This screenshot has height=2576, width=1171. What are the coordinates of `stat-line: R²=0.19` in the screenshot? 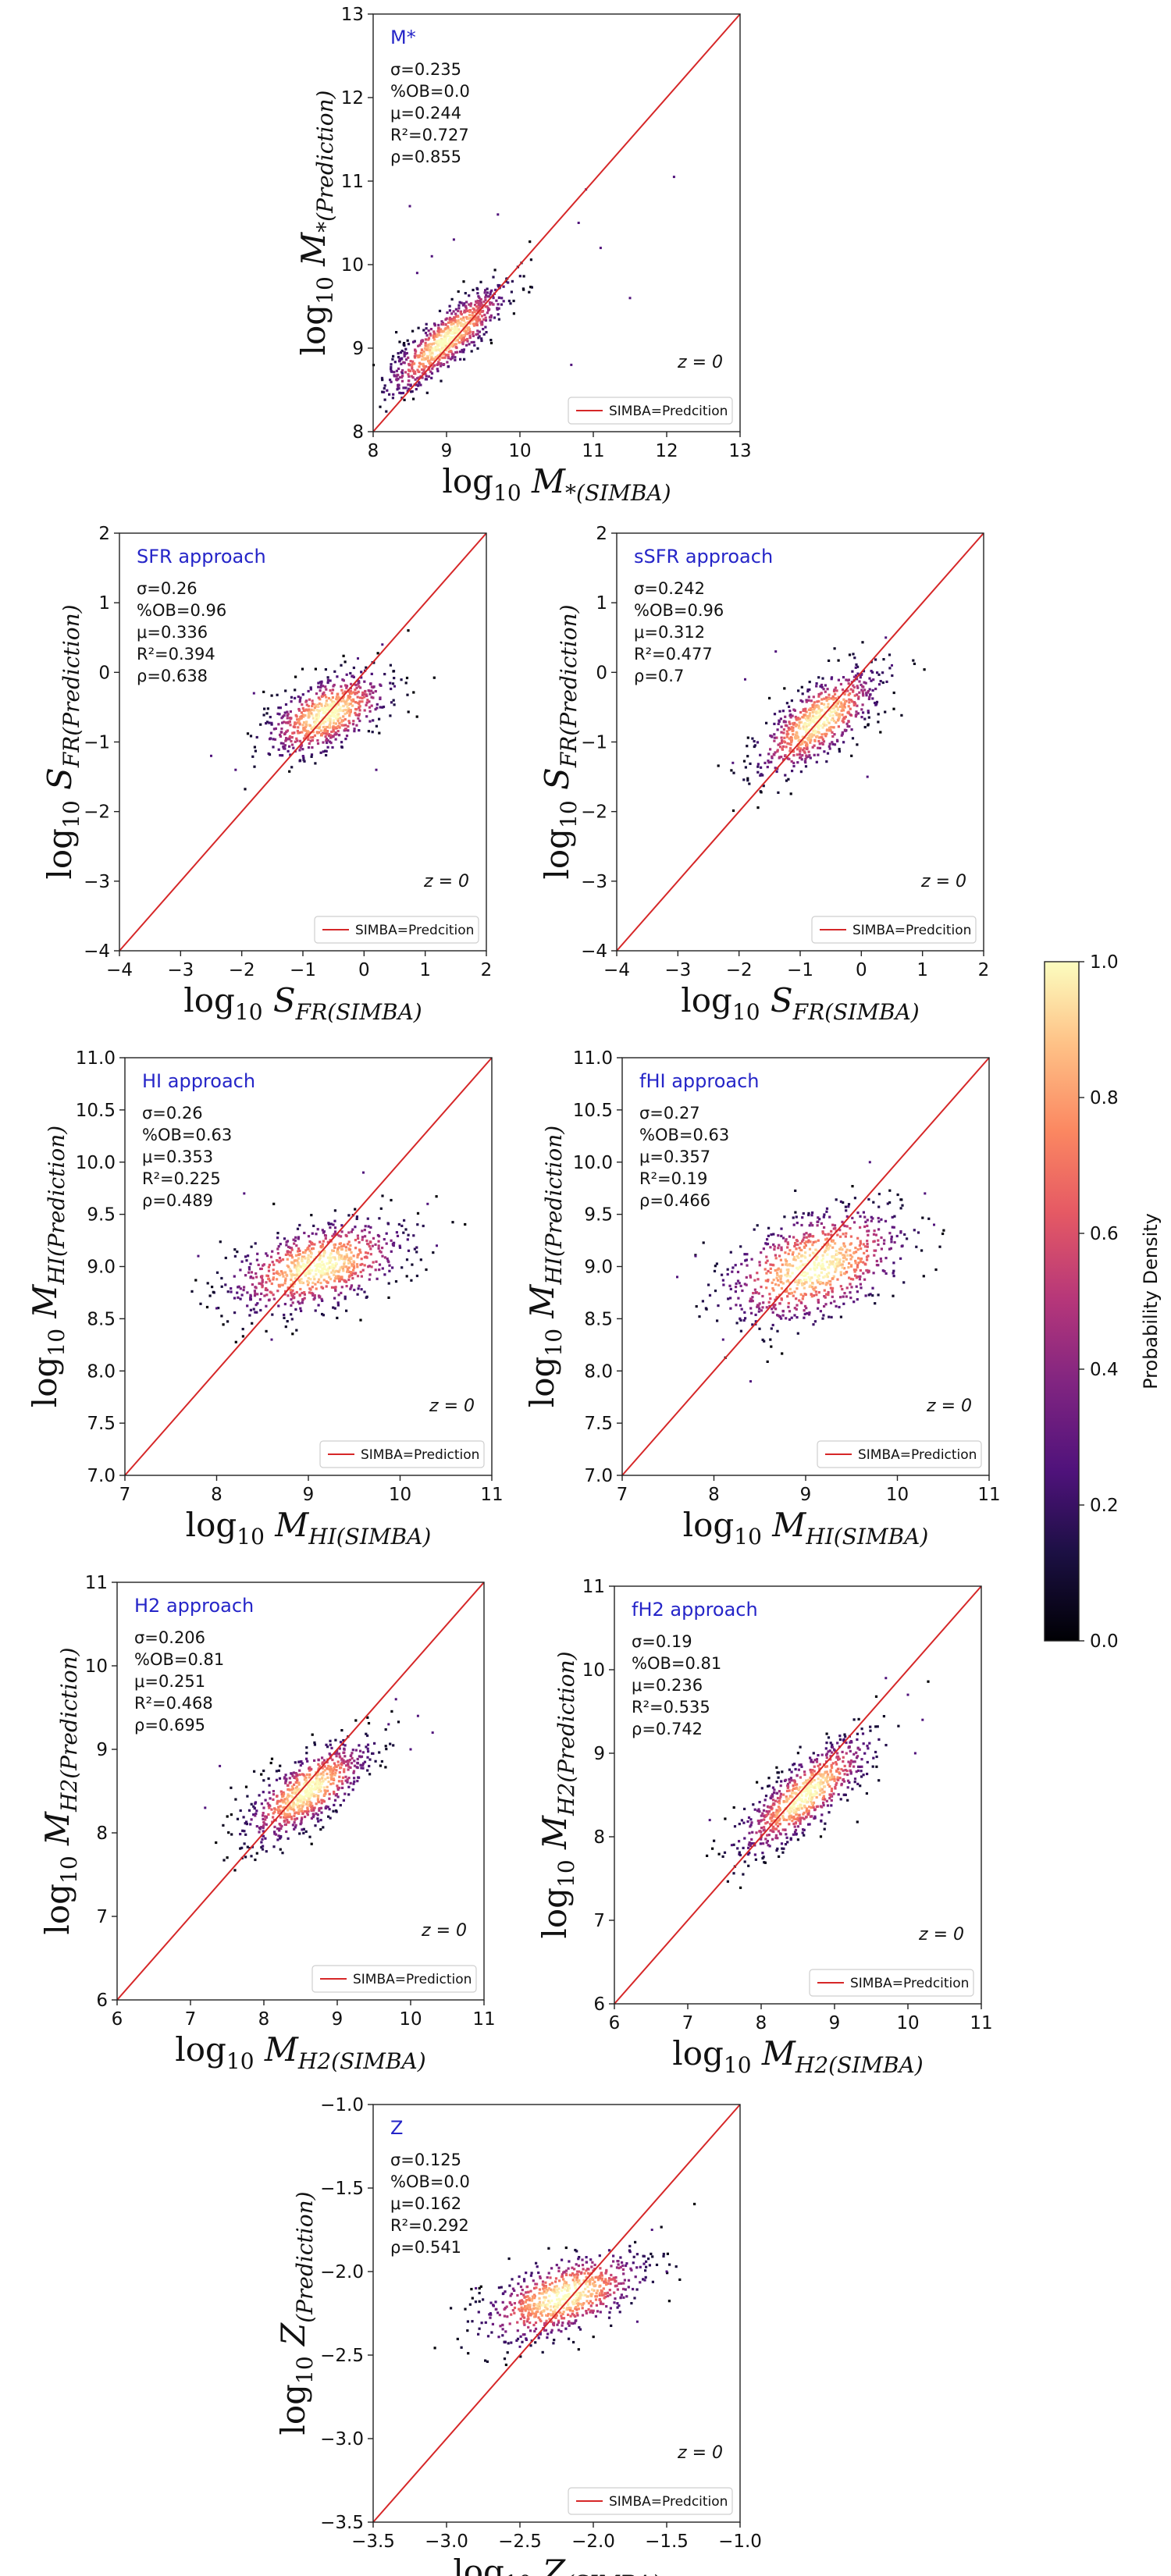 It's located at (673, 1178).